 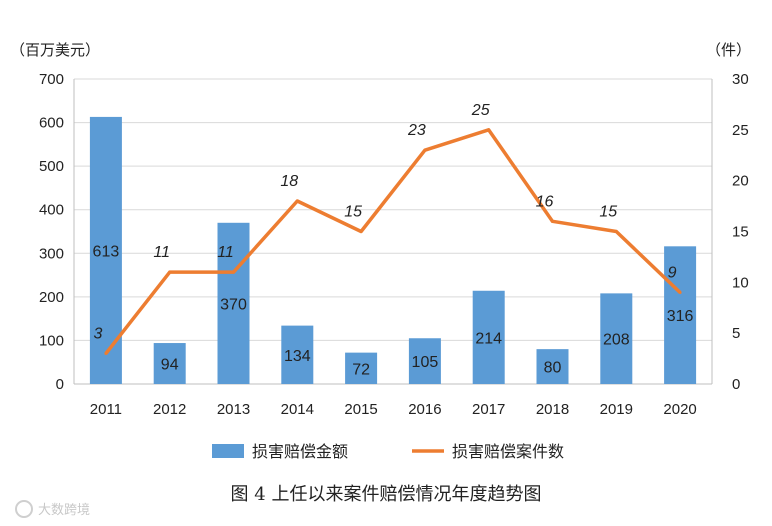 What do you see at coordinates (740, 181) in the screenshot?
I see `right-axis-tick-label: 20` at bounding box center [740, 181].